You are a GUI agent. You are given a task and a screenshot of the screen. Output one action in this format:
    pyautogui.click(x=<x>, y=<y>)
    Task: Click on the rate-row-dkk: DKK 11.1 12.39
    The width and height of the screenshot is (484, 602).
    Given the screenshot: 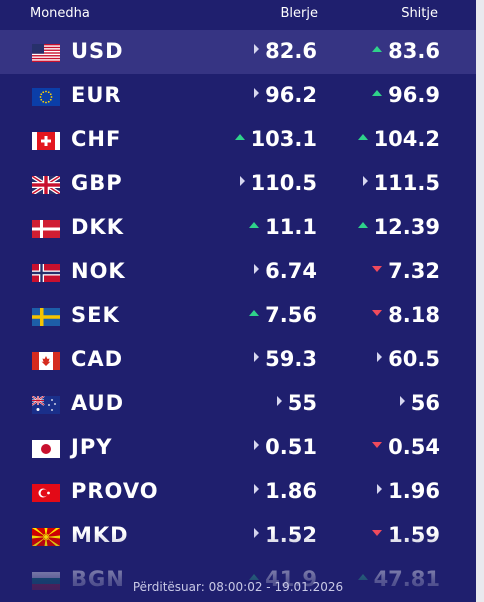 What is the action you would take?
    pyautogui.click(x=238, y=228)
    